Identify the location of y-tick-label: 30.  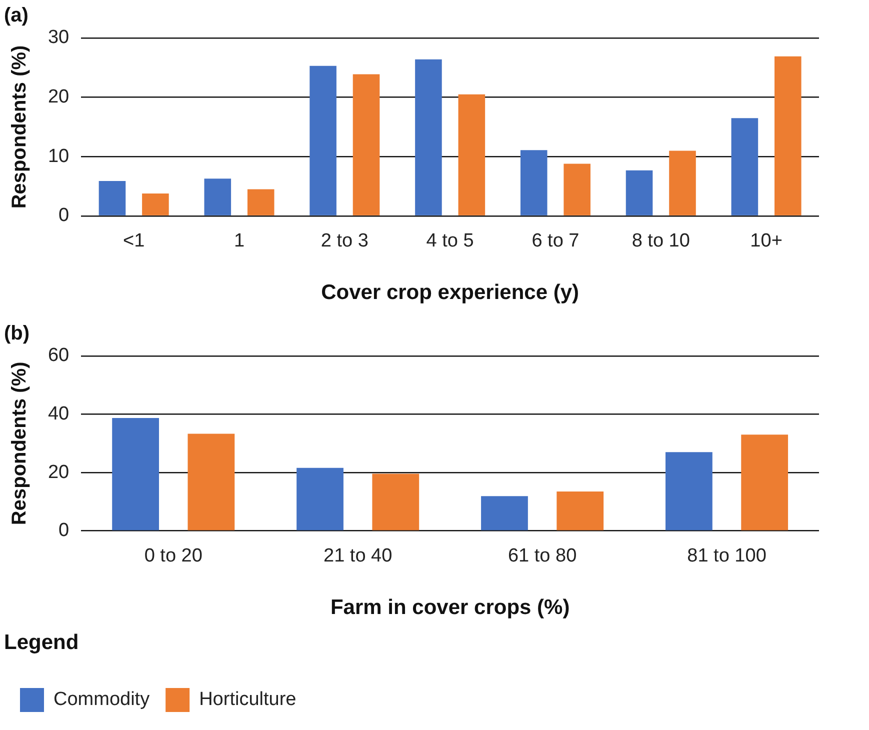
(59, 37).